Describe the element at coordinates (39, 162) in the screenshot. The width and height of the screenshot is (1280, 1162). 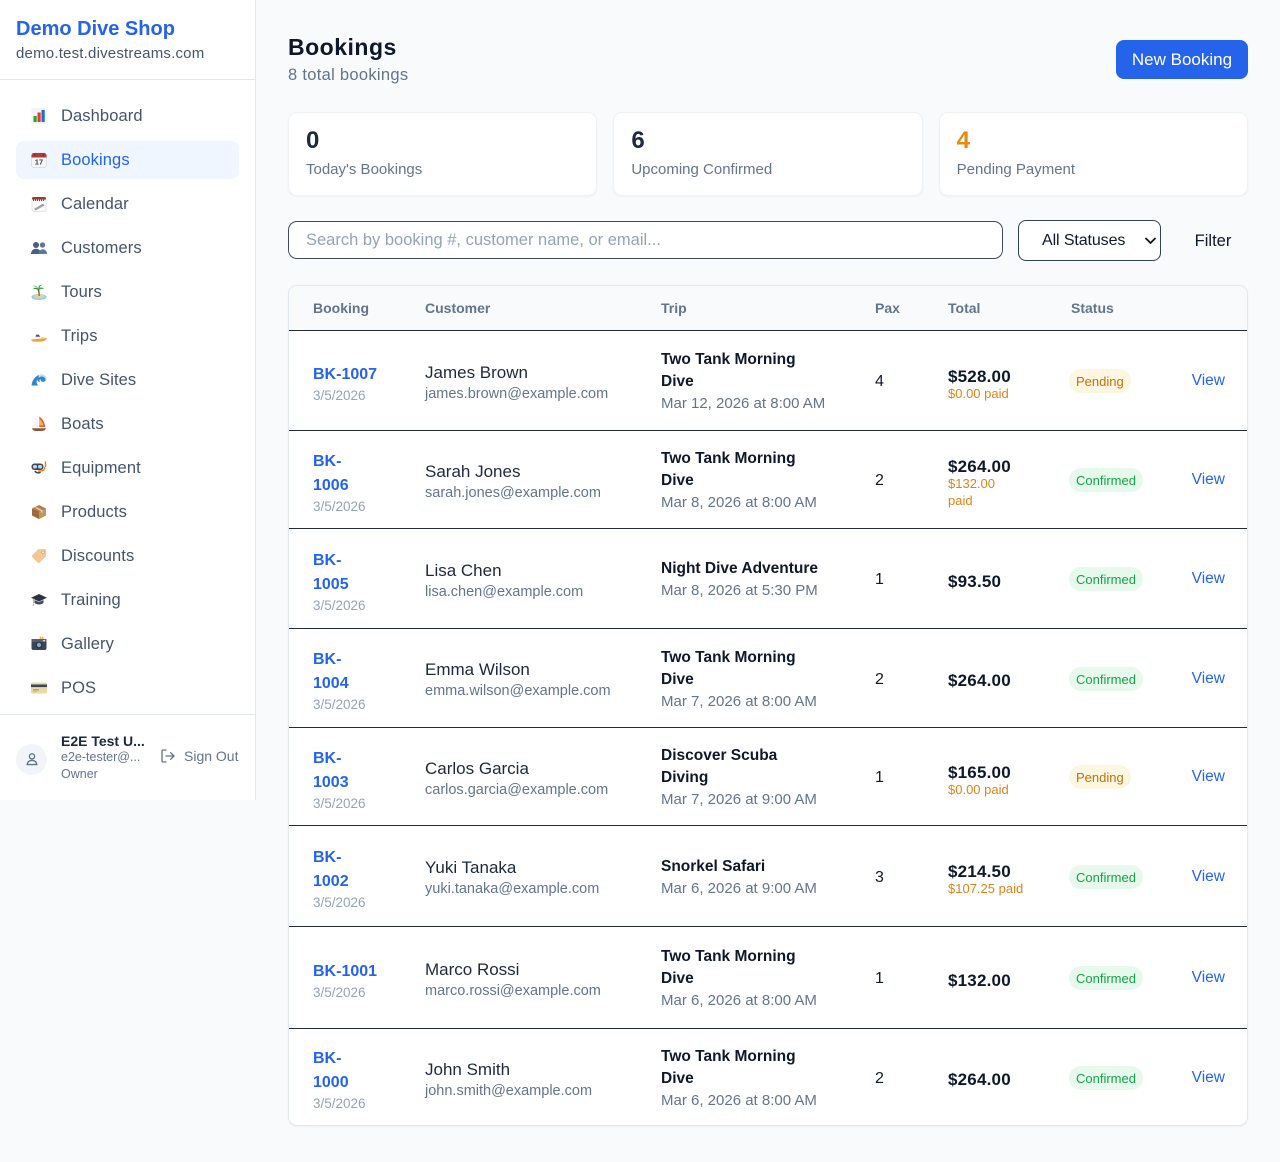
I see `svg-text: 17` at that location.